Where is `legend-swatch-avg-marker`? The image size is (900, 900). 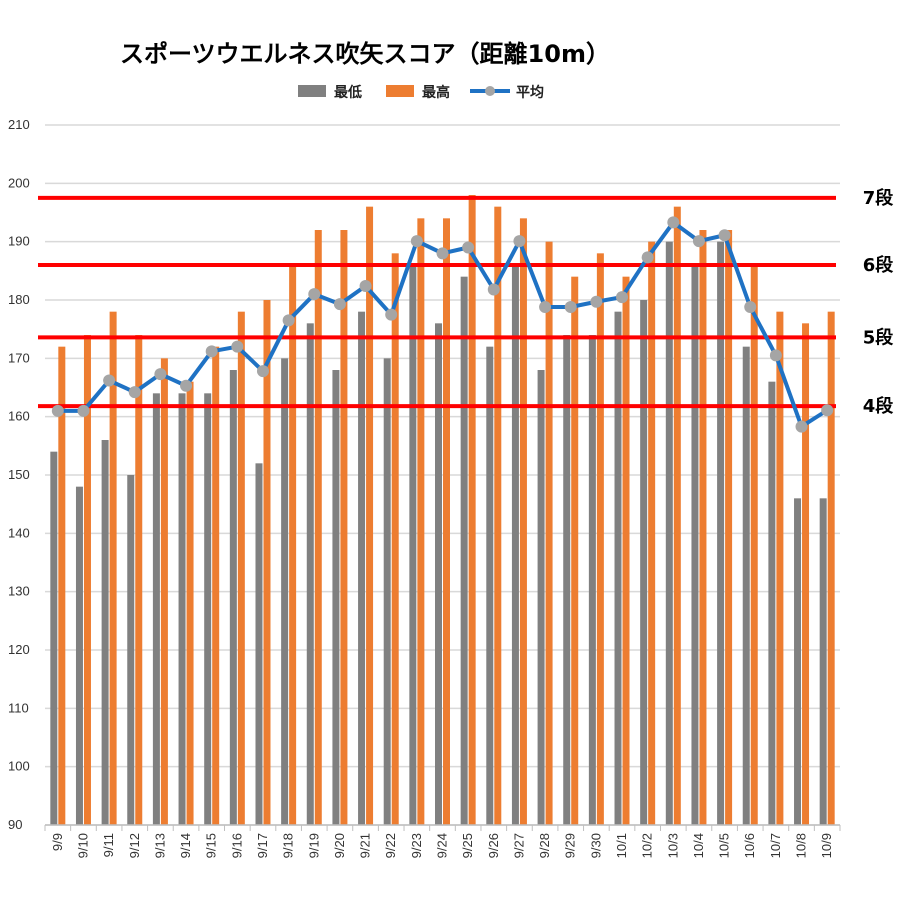
legend-swatch-avg-marker is located at coordinates (490, 91).